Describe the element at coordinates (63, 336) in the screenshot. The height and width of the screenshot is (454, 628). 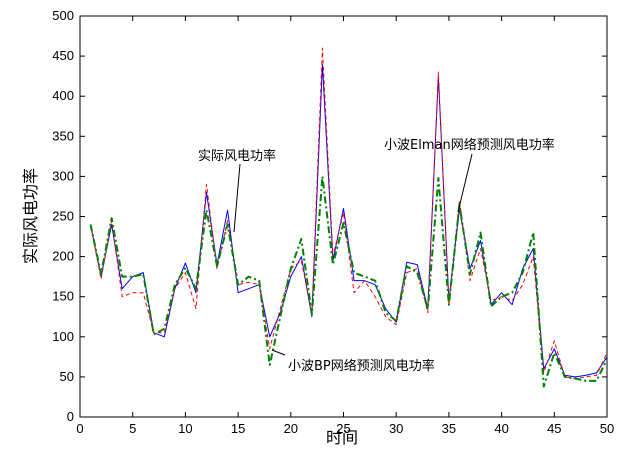
I see `y-tick-label: 100` at that location.